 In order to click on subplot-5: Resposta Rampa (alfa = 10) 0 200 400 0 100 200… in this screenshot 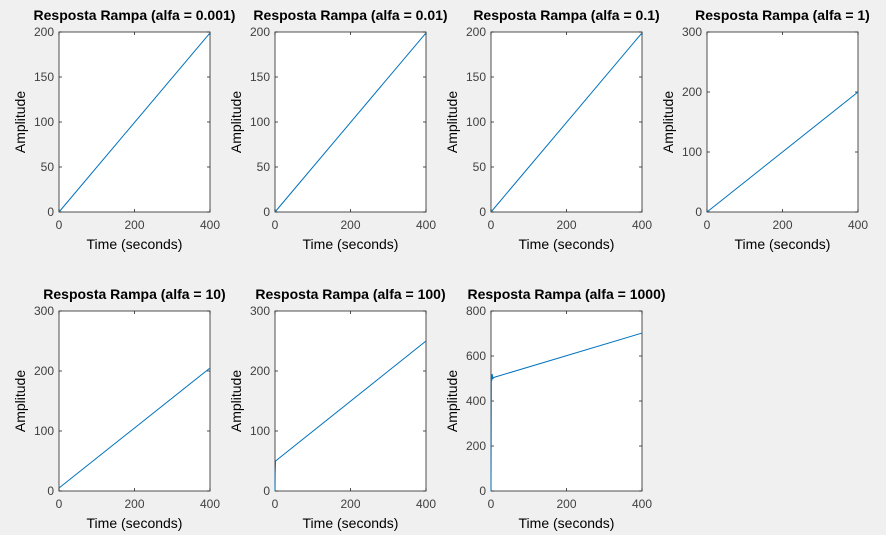, I will do `click(119, 408)`.